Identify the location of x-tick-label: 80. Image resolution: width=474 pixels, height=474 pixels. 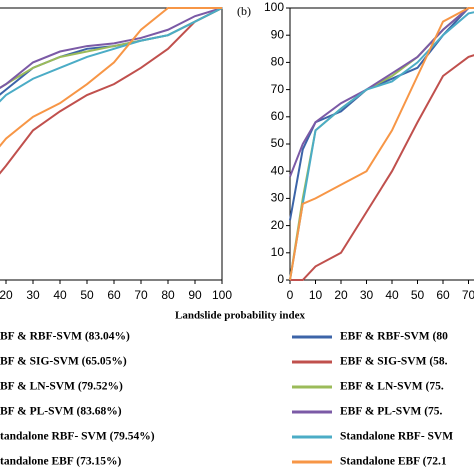
(168, 295).